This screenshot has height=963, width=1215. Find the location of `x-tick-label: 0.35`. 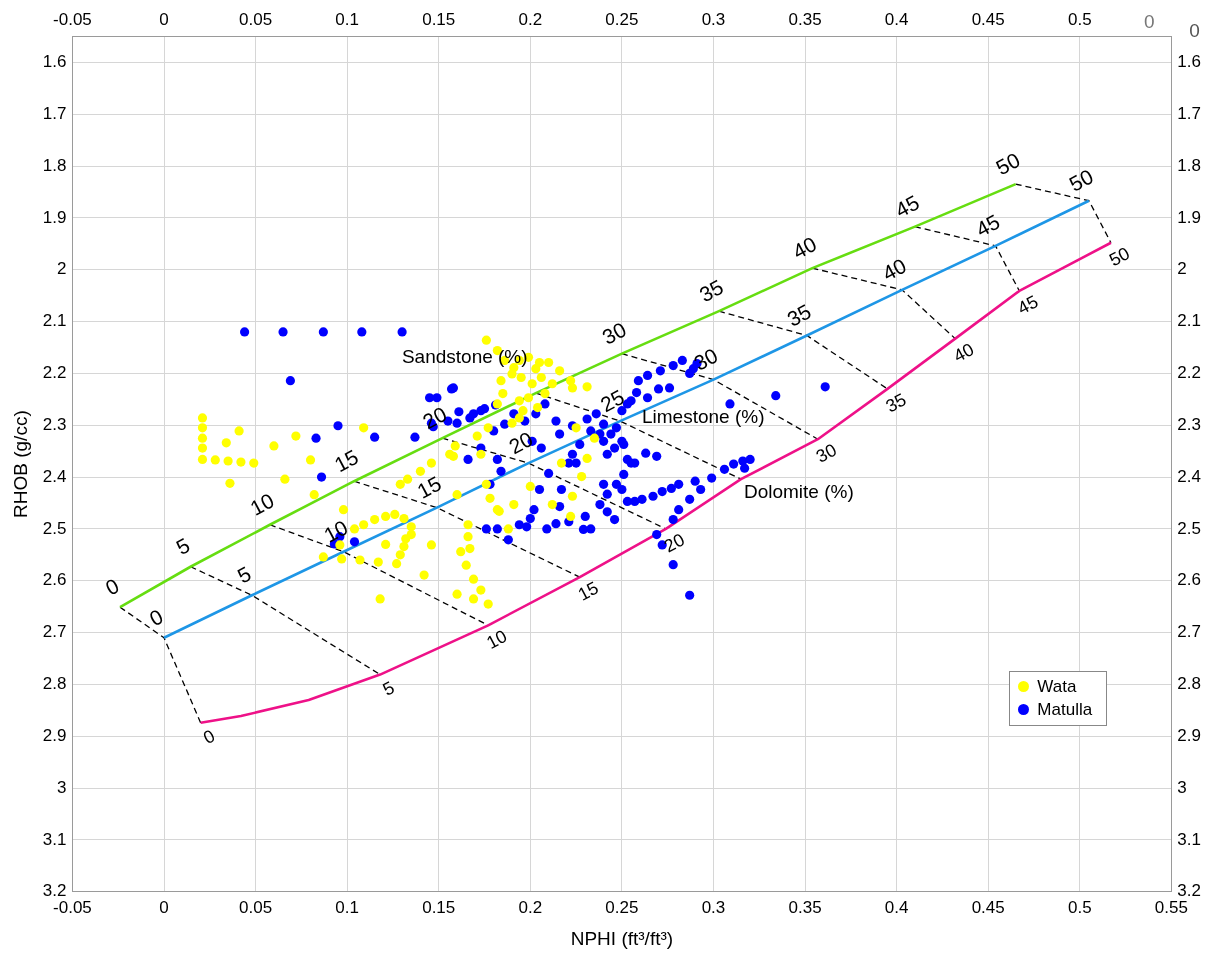

x-tick-label: 0.35 is located at coordinates (805, 907).